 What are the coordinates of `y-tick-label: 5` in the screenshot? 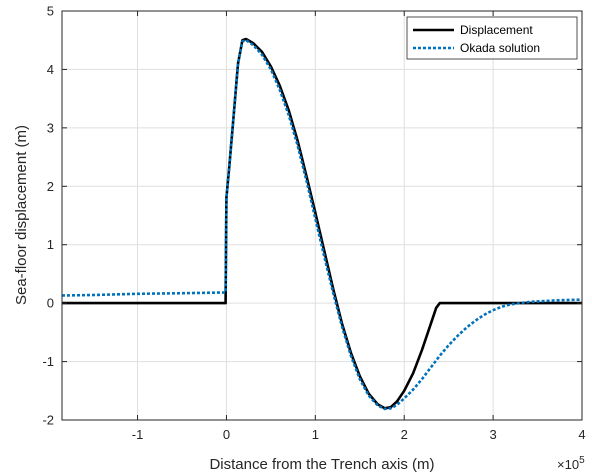 It's located at (50, 11).